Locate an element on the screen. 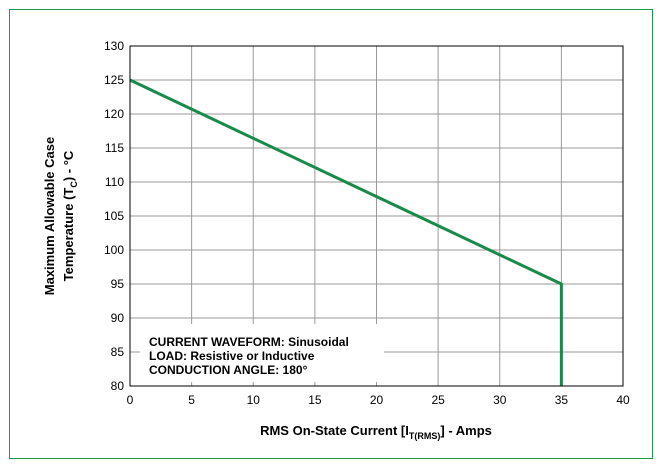 The height and width of the screenshot is (468, 662). y-tick-label: 90 is located at coordinates (118, 318).